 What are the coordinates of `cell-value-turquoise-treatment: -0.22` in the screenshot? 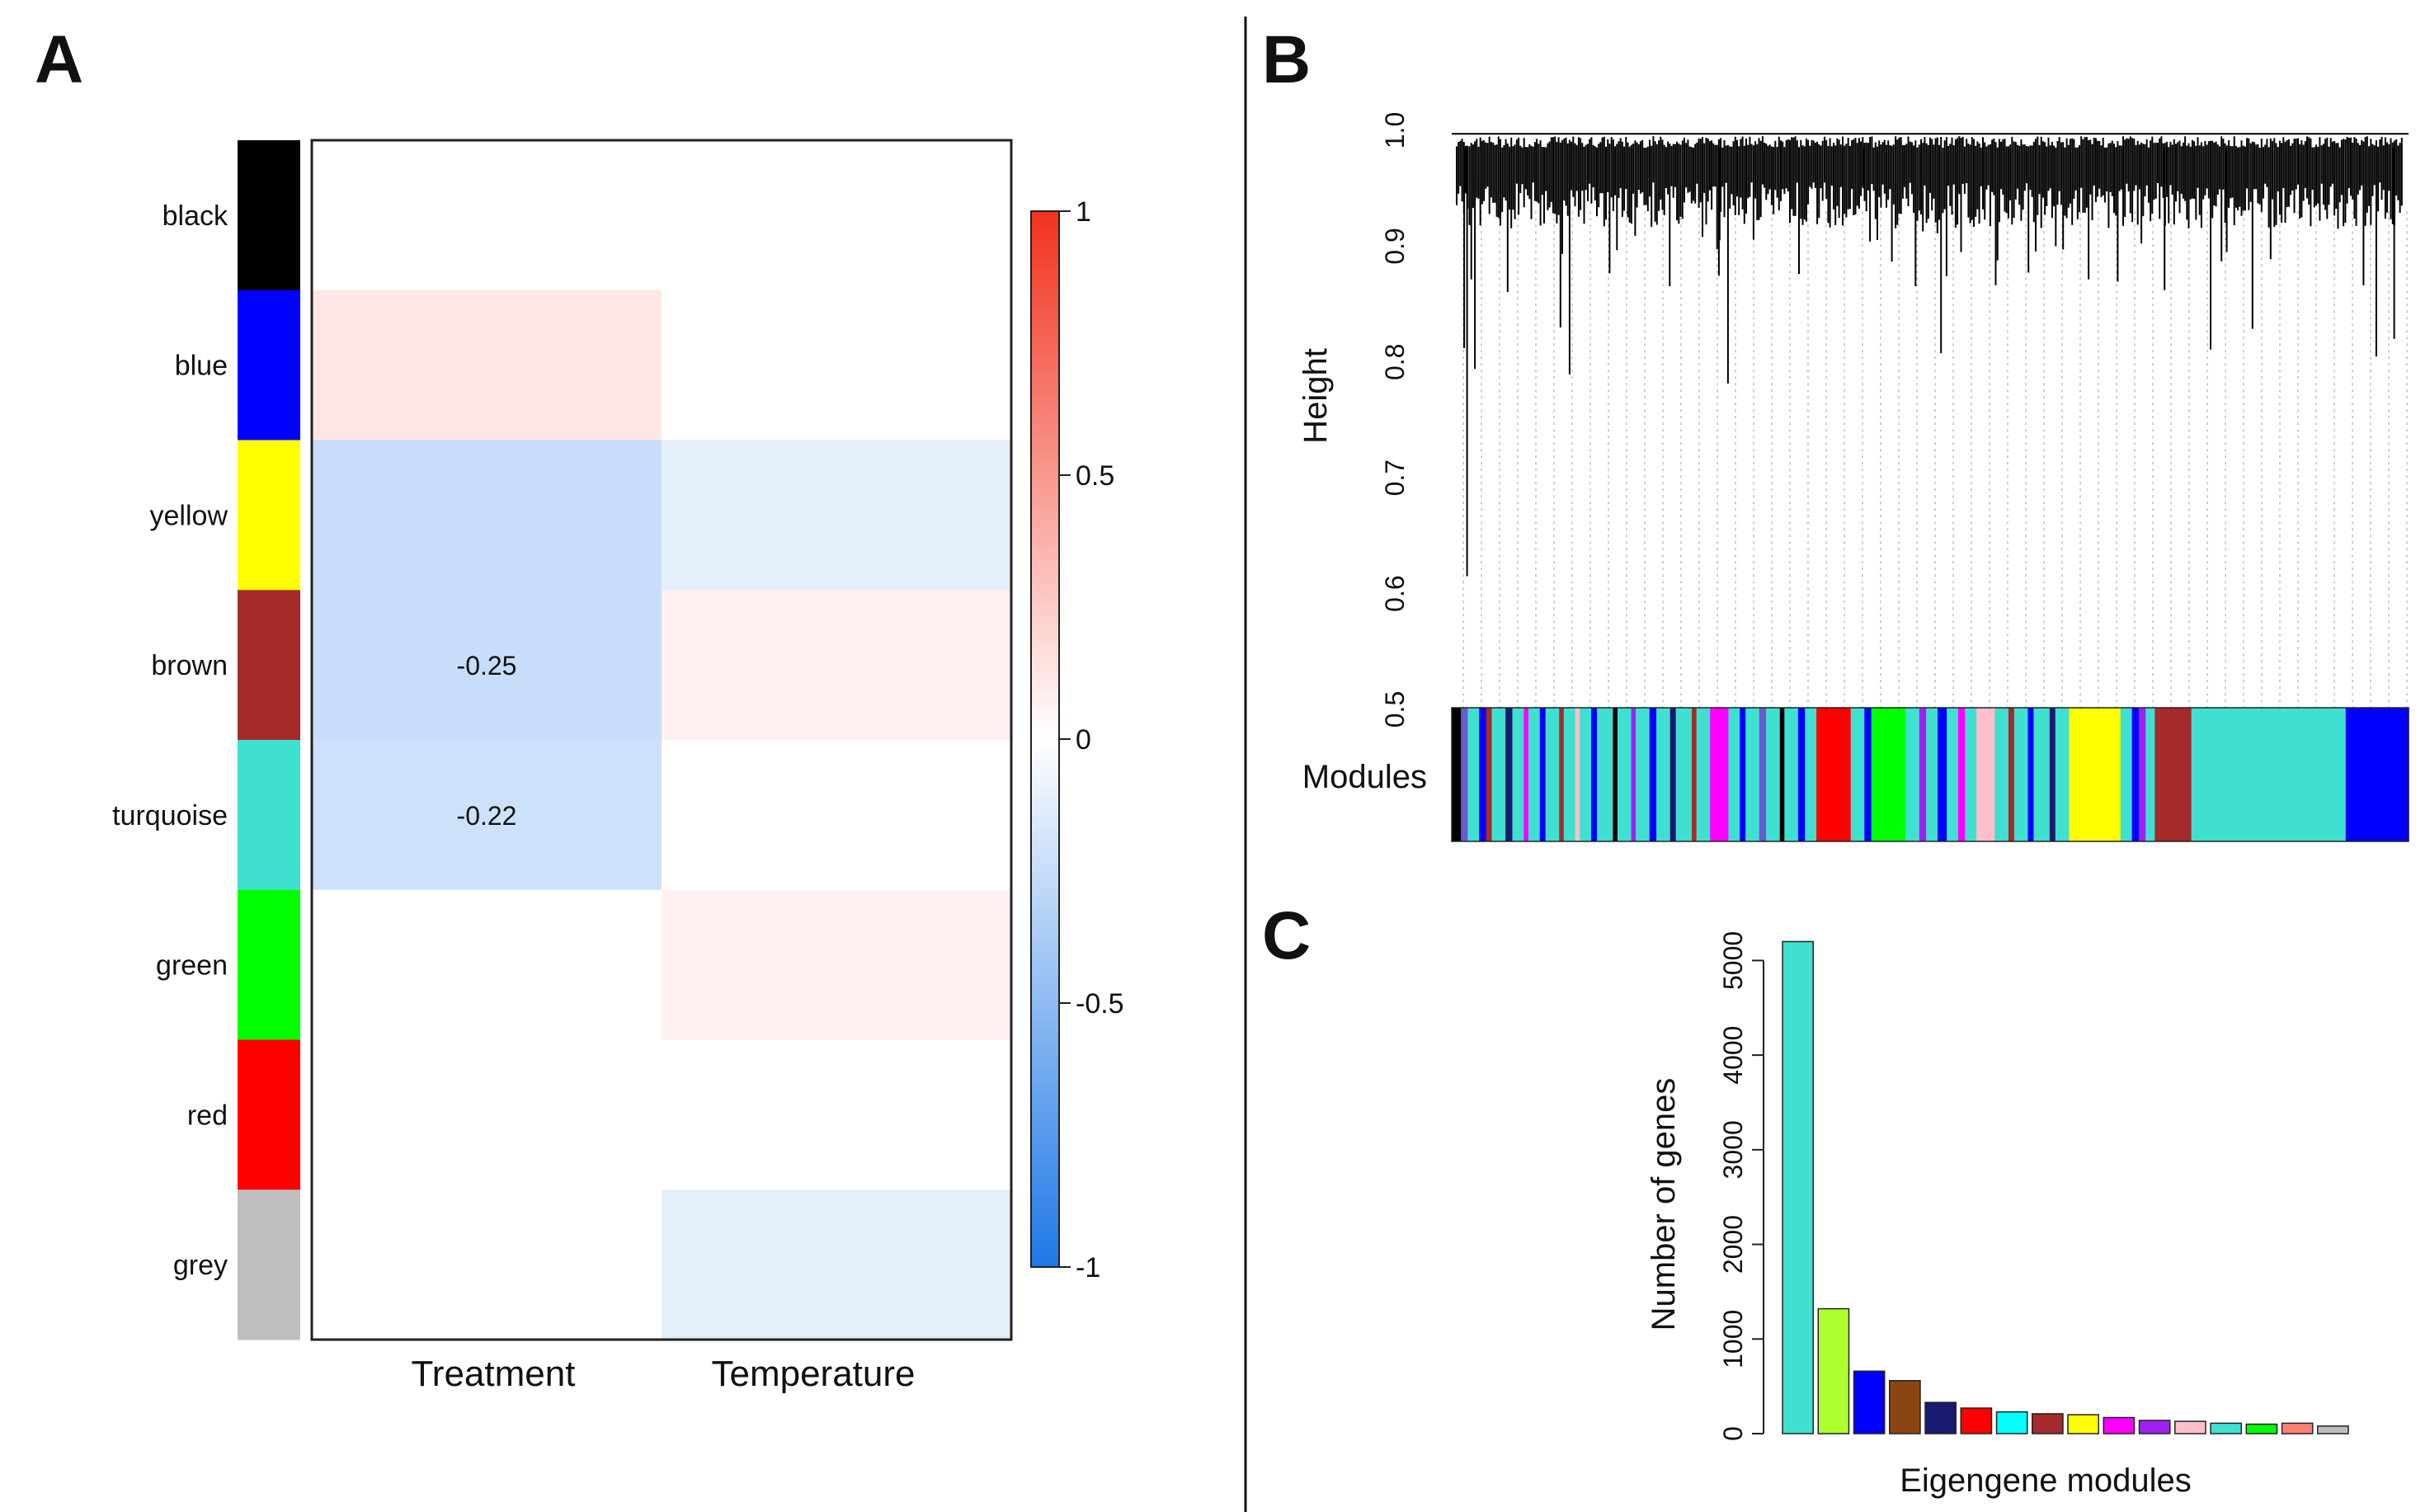 It's located at (487, 816).